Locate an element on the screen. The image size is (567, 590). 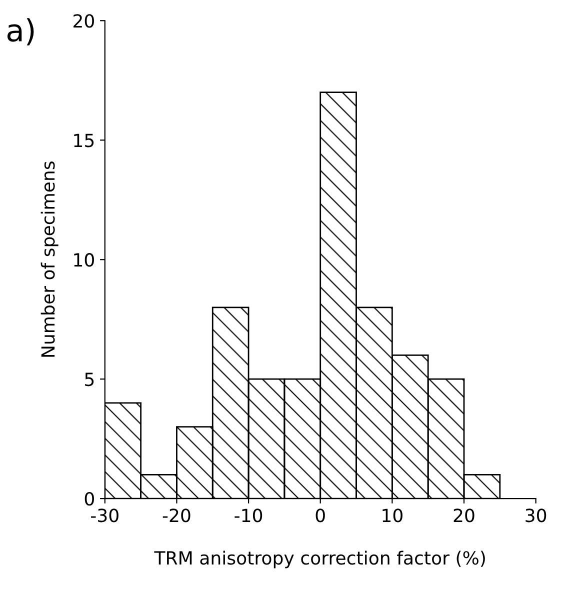
x-tick-label: 0 is located at coordinates (320, 515).